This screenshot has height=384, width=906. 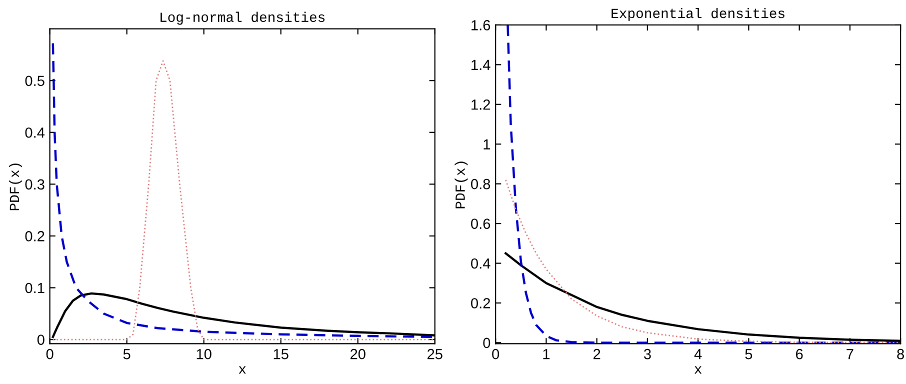 I want to click on x-tick-label: 7, so click(x=850, y=354).